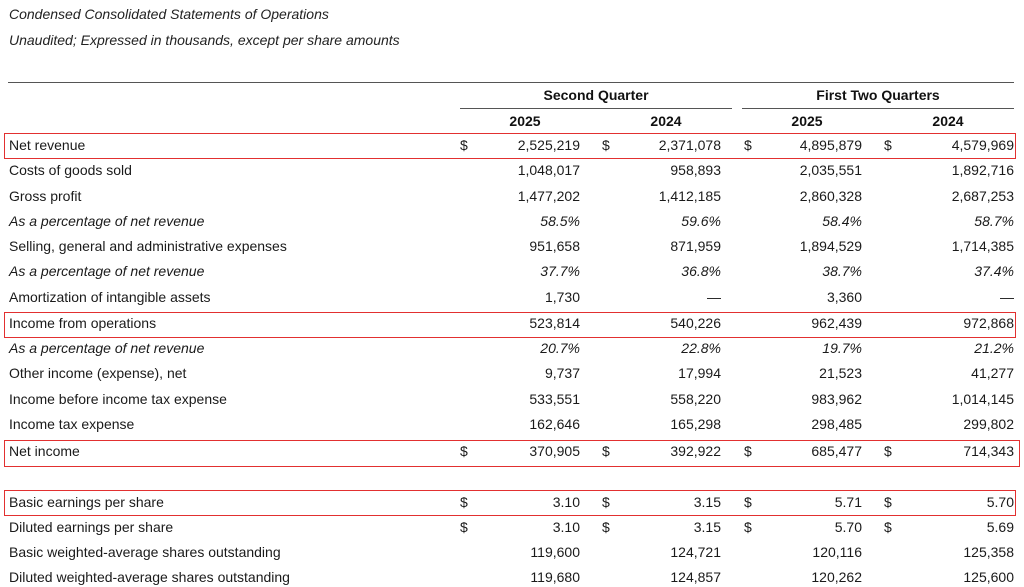  Describe the element at coordinates (695, 399) in the screenshot. I see `cell-value: 558,220` at that location.